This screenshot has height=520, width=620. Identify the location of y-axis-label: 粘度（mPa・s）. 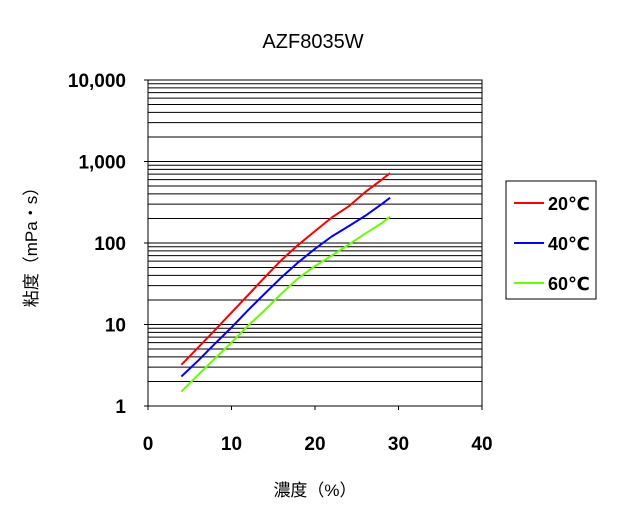
(31, 243).